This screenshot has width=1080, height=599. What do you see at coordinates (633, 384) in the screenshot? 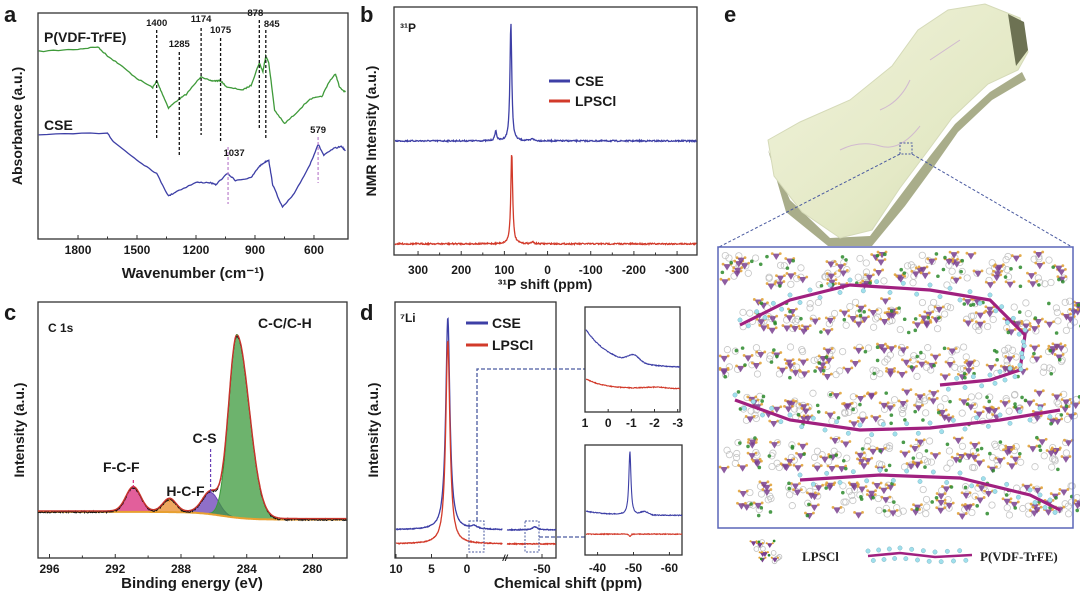
I see `inset-series-line-lpscl` at bounding box center [633, 384].